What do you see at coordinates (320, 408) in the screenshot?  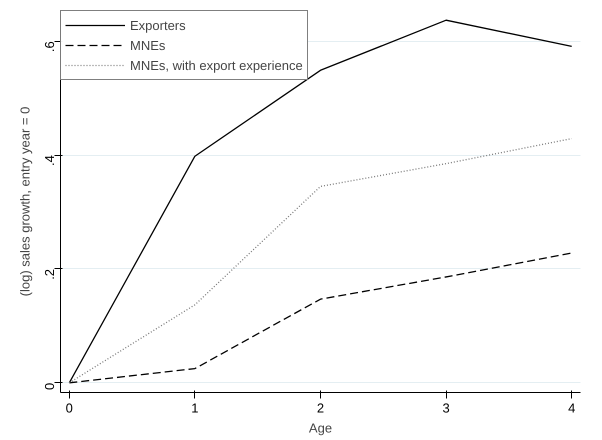 I see `x-tick-label: 2` at bounding box center [320, 408].